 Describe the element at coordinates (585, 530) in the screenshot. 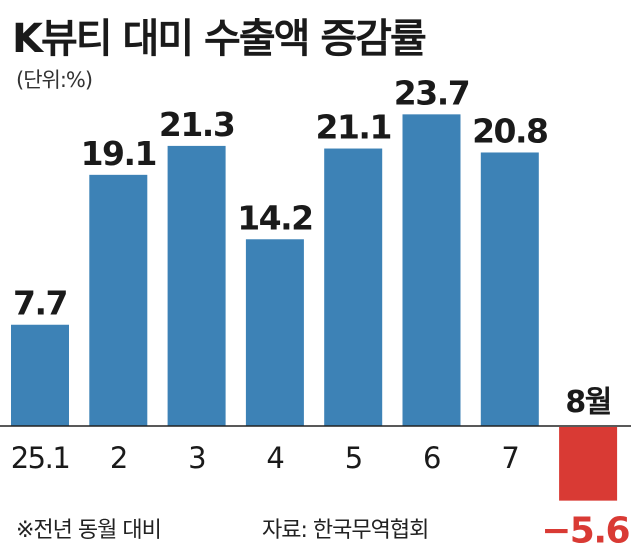

I see `value-label-8: −5.6` at that location.